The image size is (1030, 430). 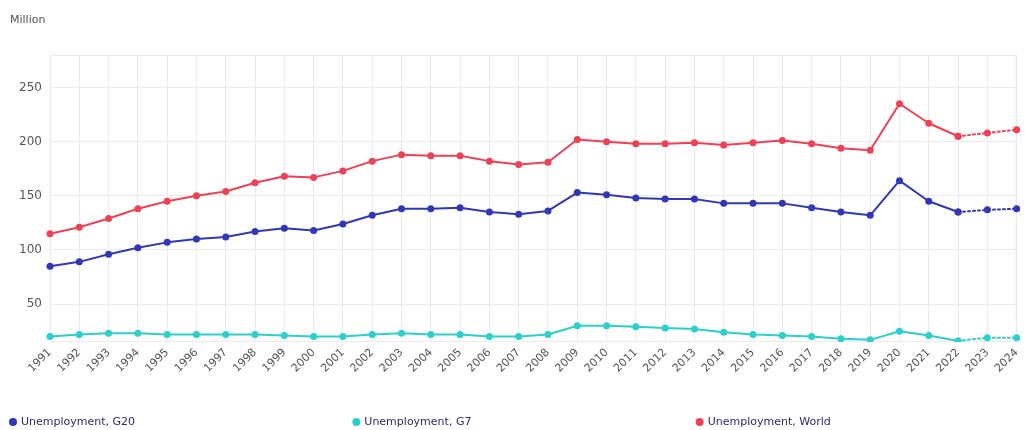 What do you see at coordinates (28, 19) in the screenshot?
I see `y-axis-title: Million` at bounding box center [28, 19].